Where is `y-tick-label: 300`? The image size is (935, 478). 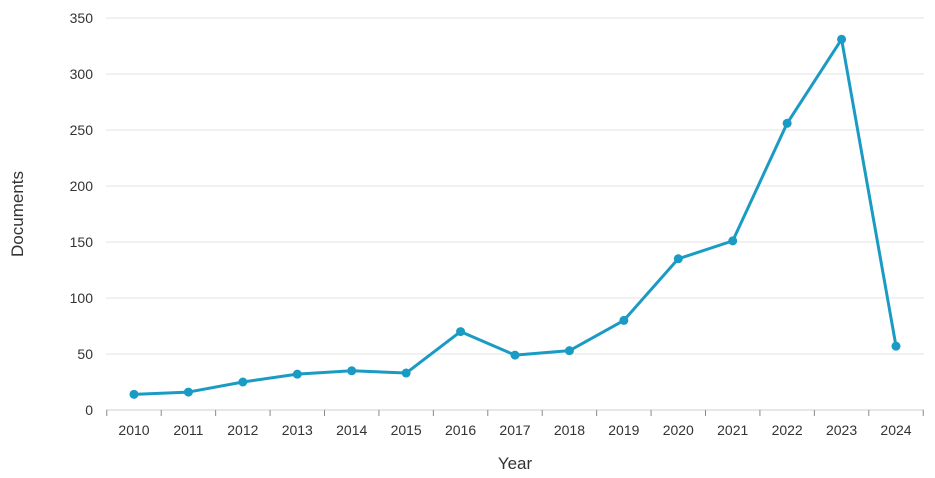 y-tick-label: 300 is located at coordinates (82, 74).